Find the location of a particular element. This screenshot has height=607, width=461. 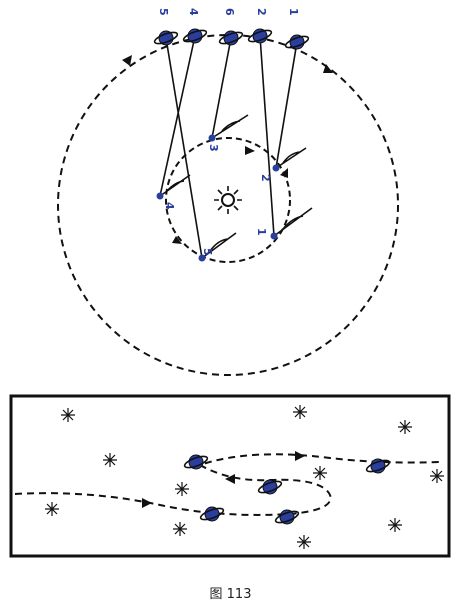

inner-label-1: 1 is located at coordinates (261, 232).